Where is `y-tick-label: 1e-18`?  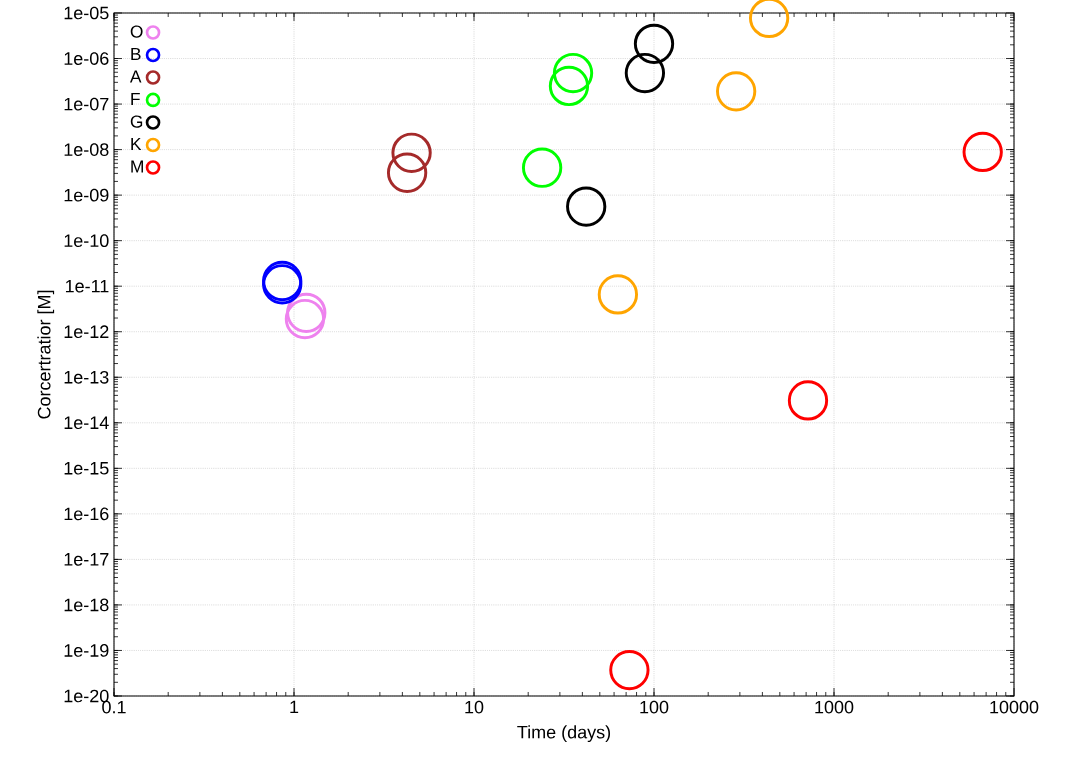
y-tick-label: 1e-18 is located at coordinates (86, 605).